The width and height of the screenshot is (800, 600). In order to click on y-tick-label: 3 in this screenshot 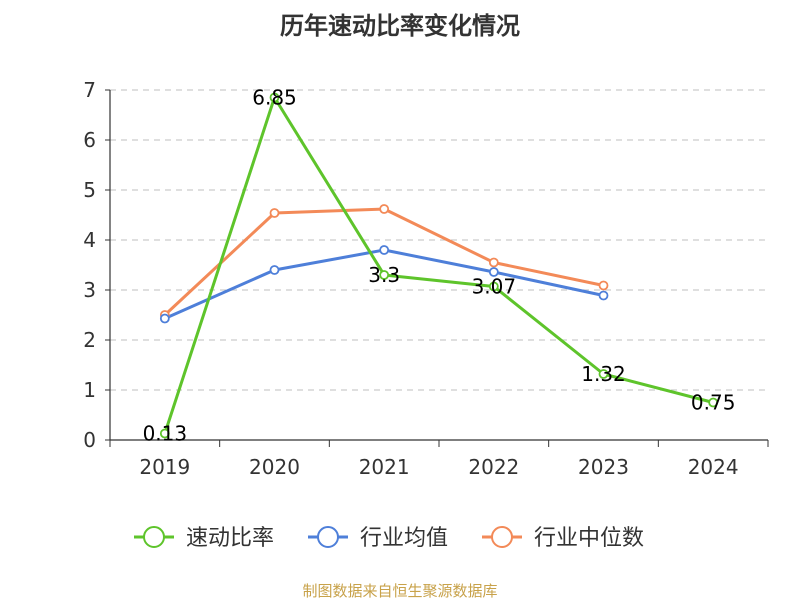, I will do `click(89, 290)`.